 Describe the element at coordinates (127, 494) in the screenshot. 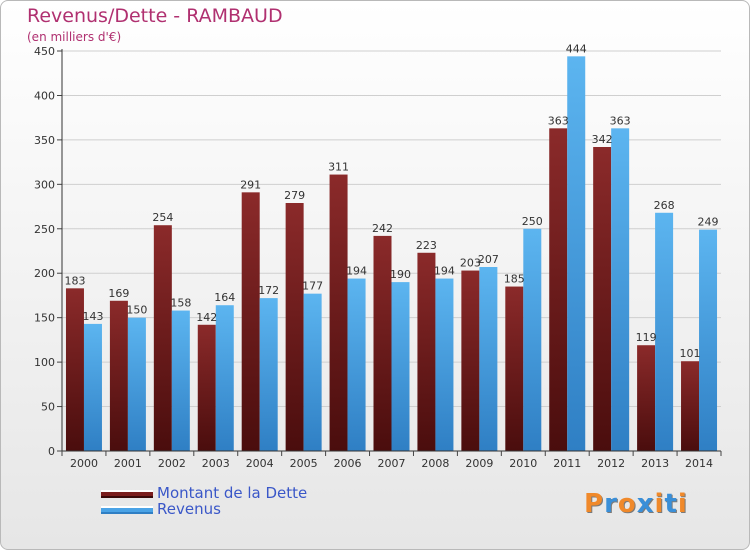

I see `legend-swatch-debt` at that location.